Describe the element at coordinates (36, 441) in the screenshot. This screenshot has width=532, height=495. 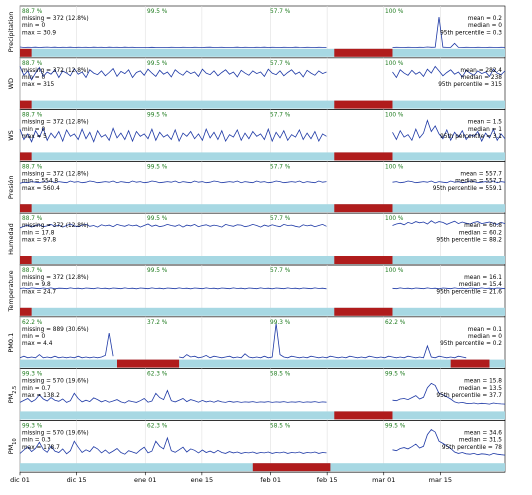
I see `stats-left: min = 0.3` at that location.